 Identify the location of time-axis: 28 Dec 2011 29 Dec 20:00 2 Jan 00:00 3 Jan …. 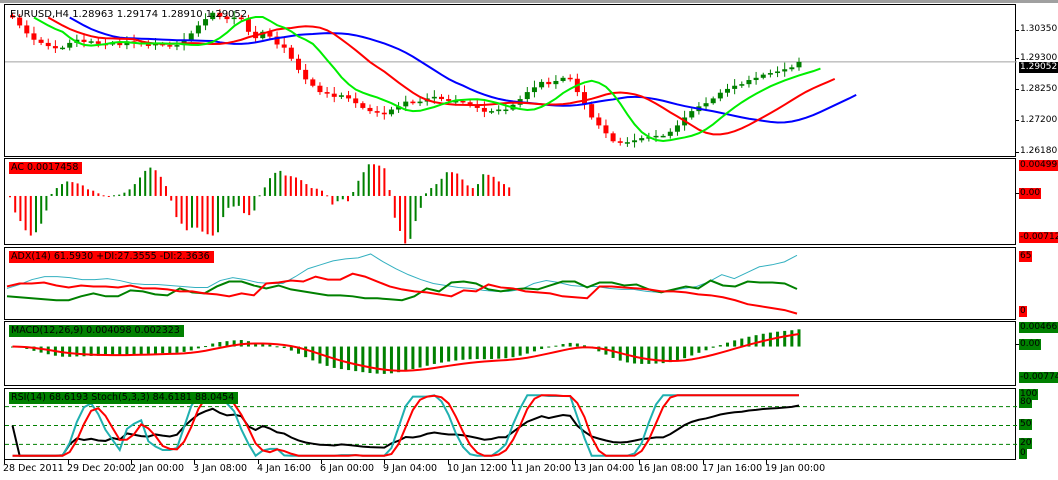
(529, 470).